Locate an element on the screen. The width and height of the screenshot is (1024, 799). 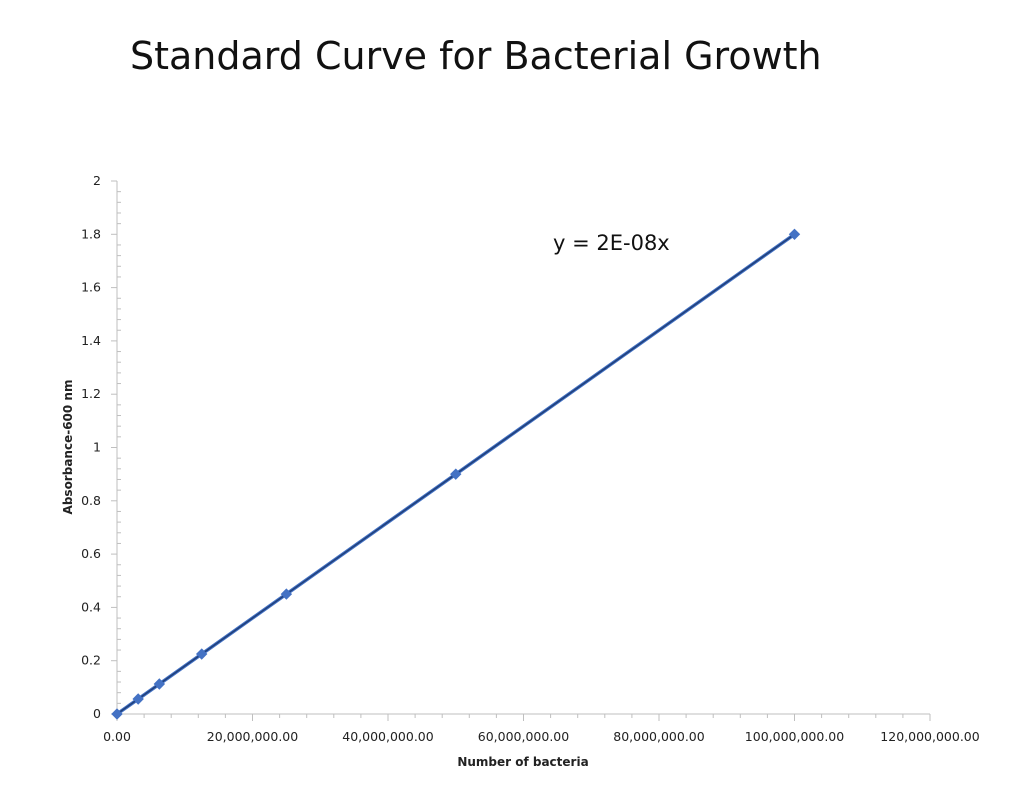
x-axis-title: Number of bacteria is located at coordinates (522, 762).